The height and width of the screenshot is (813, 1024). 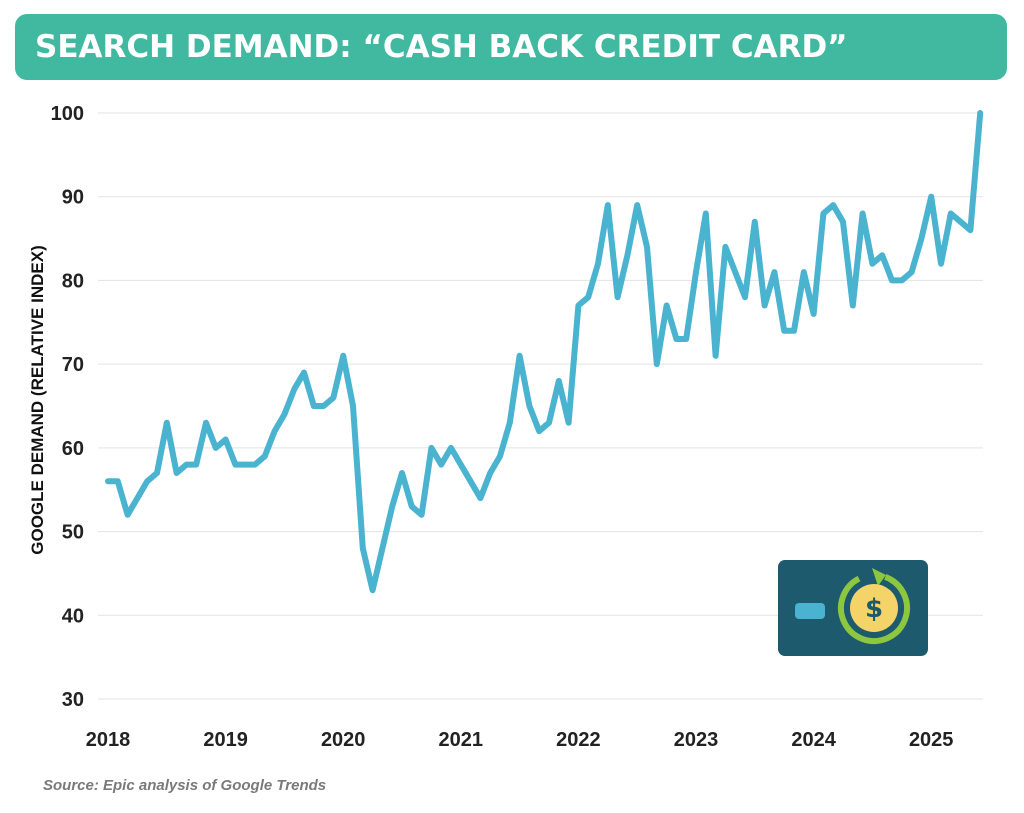 I want to click on y-tick-label: 100, so click(x=67, y=114).